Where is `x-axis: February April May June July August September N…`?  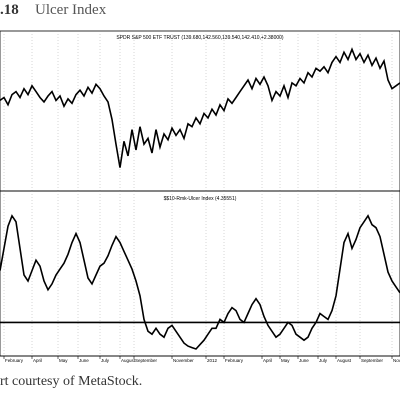
x-axis: February April May June July August September N… is located at coordinates (200, 359).